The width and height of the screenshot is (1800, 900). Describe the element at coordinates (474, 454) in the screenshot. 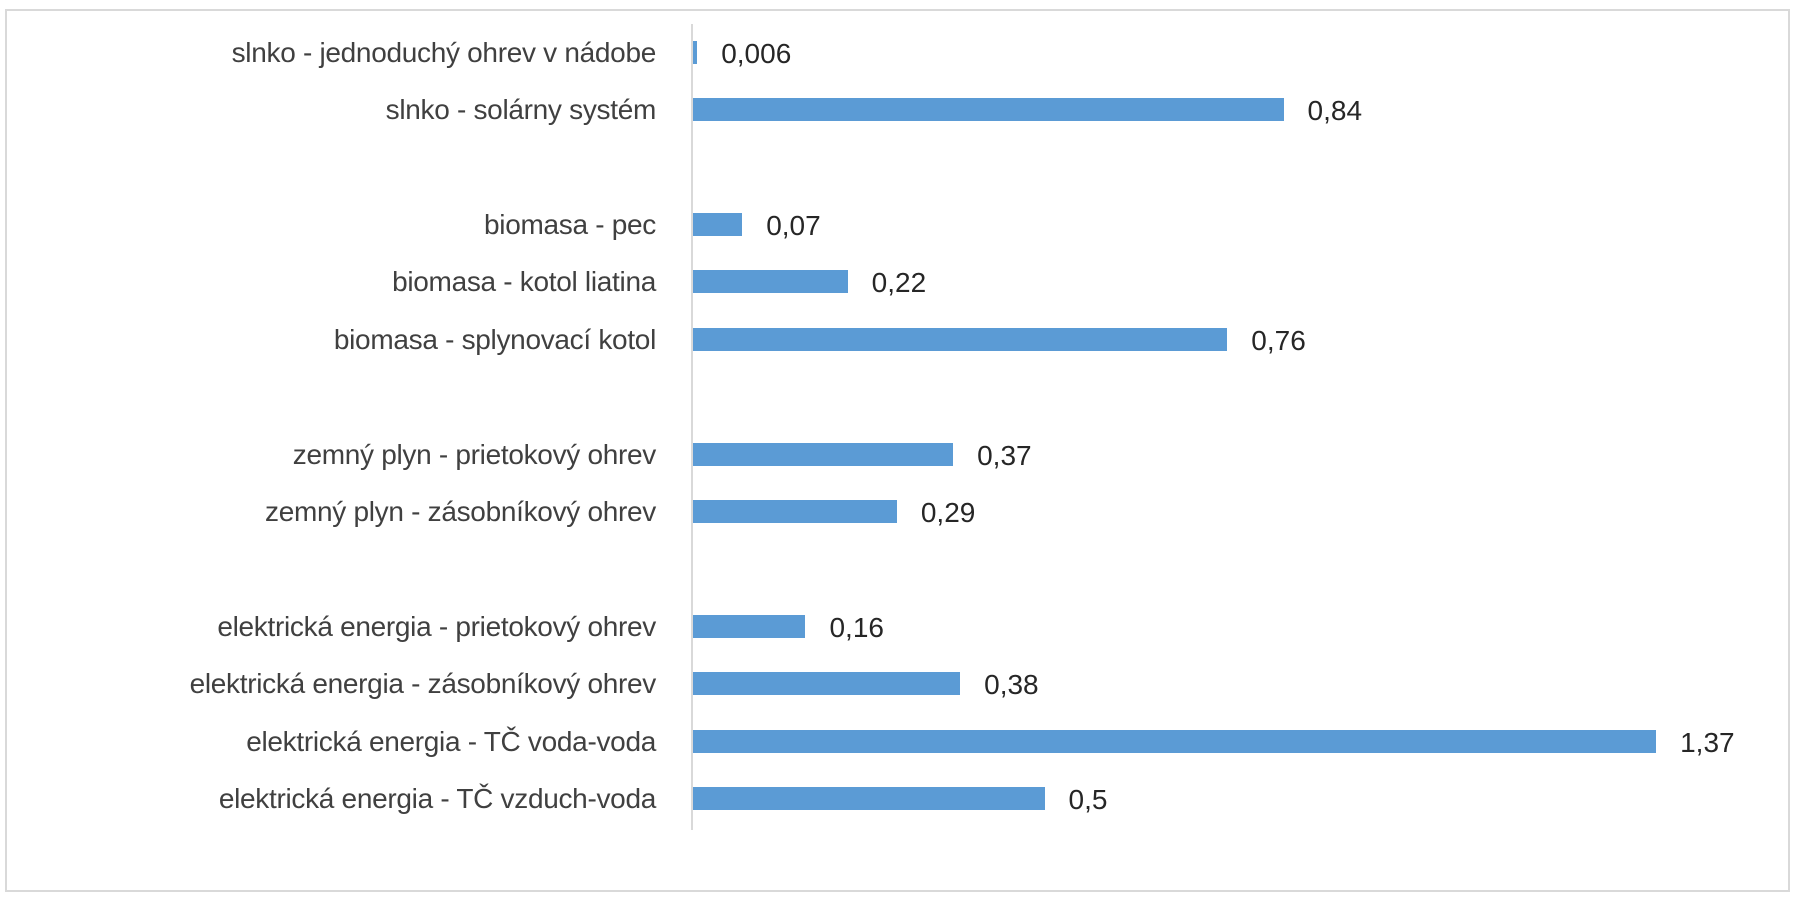

I see `category-label: zemný plyn - prietokový ohrev` at that location.